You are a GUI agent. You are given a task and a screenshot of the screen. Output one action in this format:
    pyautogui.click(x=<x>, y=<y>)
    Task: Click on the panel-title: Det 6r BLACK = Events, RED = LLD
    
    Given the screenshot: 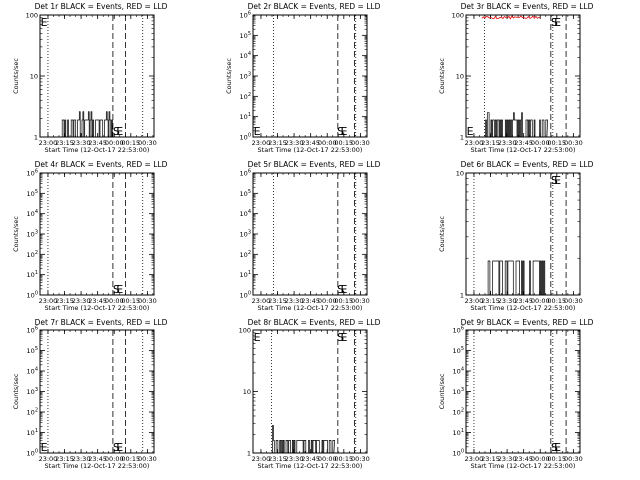 What is the action you would take?
    pyautogui.click(x=527, y=164)
    